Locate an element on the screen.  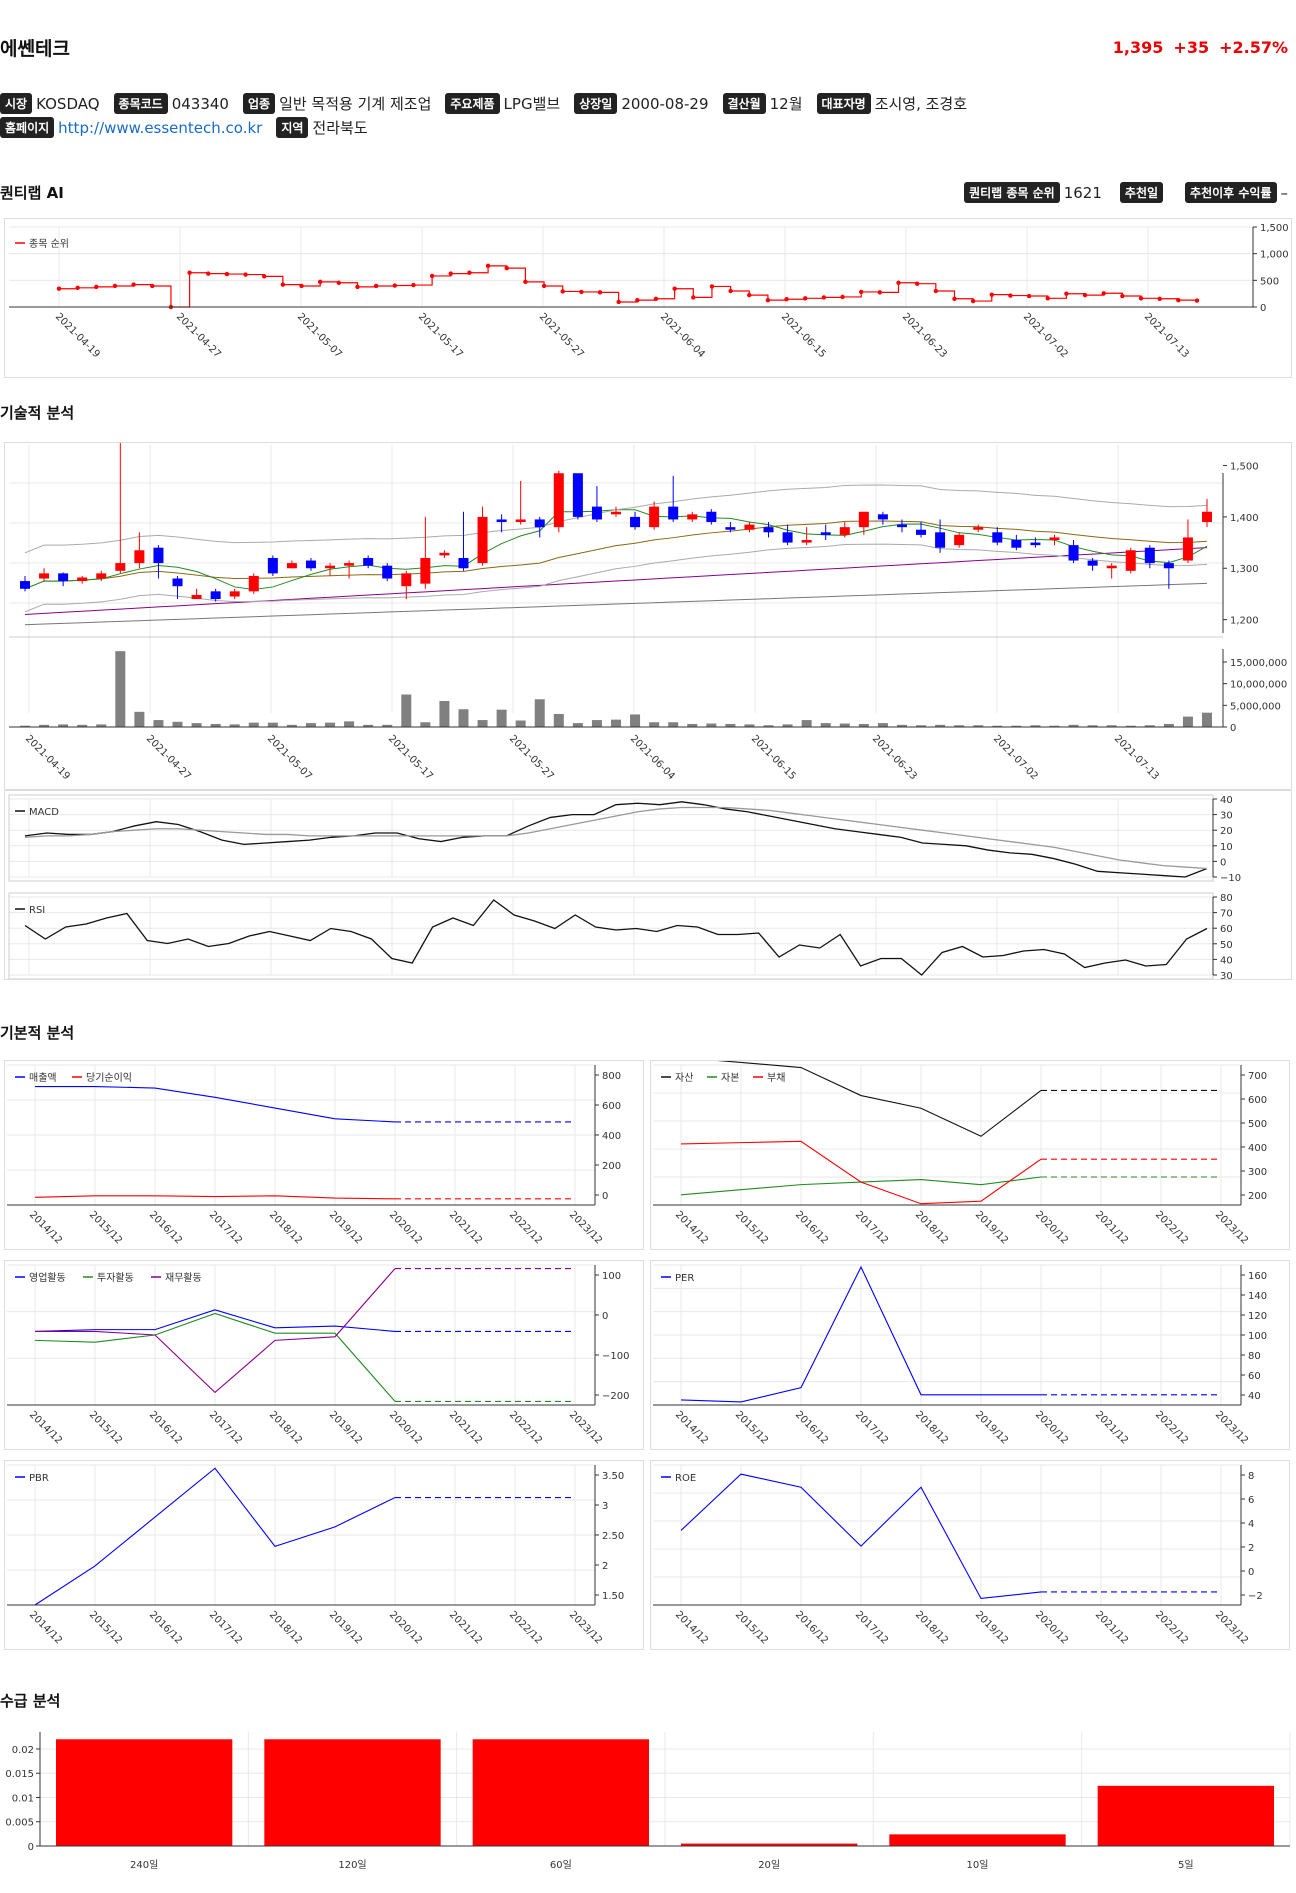
volume-x-tick-label: 2021-05-27 is located at coordinates (531, 757).